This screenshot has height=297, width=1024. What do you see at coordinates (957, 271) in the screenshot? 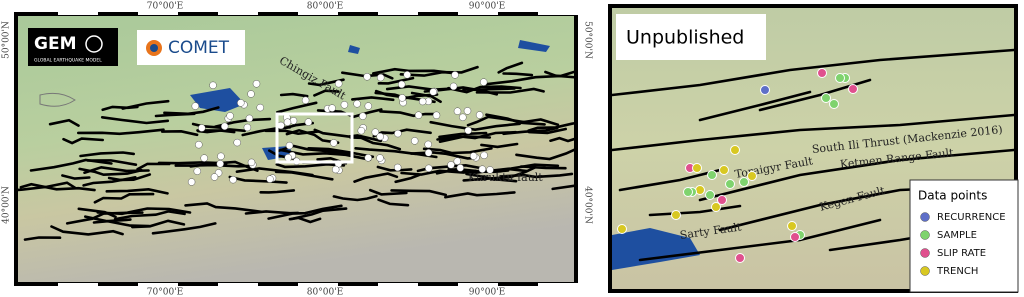
I see `legend-label: TRENCH` at bounding box center [957, 271].